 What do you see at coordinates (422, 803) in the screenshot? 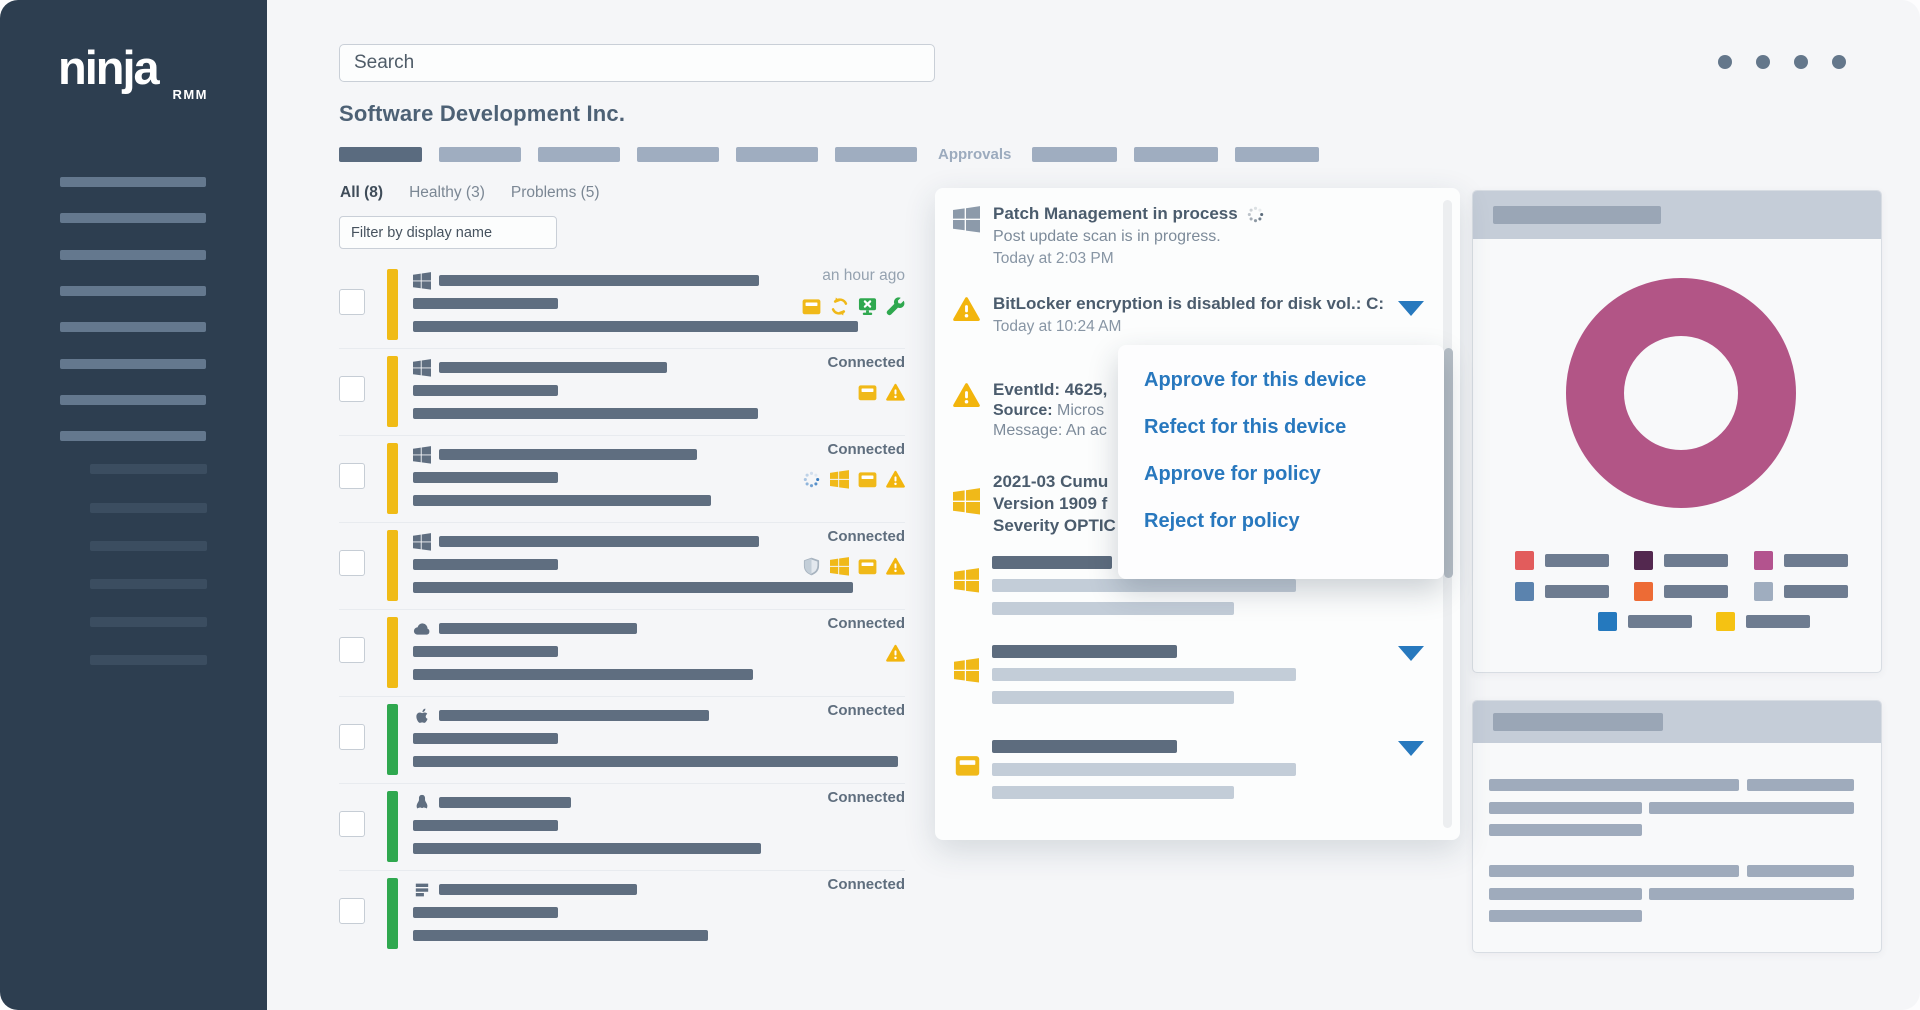
I see `linux-icon` at bounding box center [422, 803].